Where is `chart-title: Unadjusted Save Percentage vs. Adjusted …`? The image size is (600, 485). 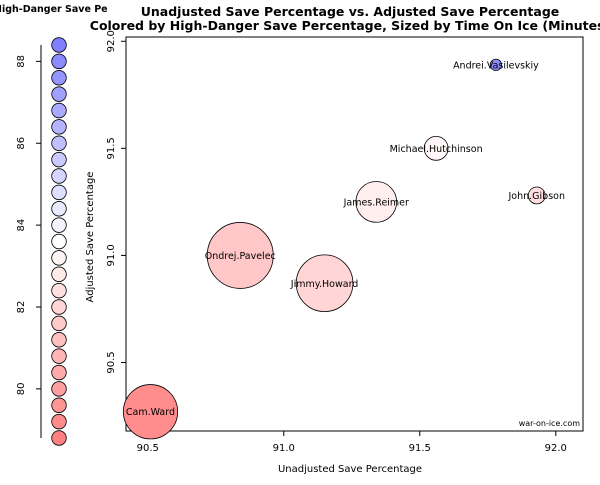
chart-title: Unadjusted Save Percentage vs. Adjusted … is located at coordinates (350, 11).